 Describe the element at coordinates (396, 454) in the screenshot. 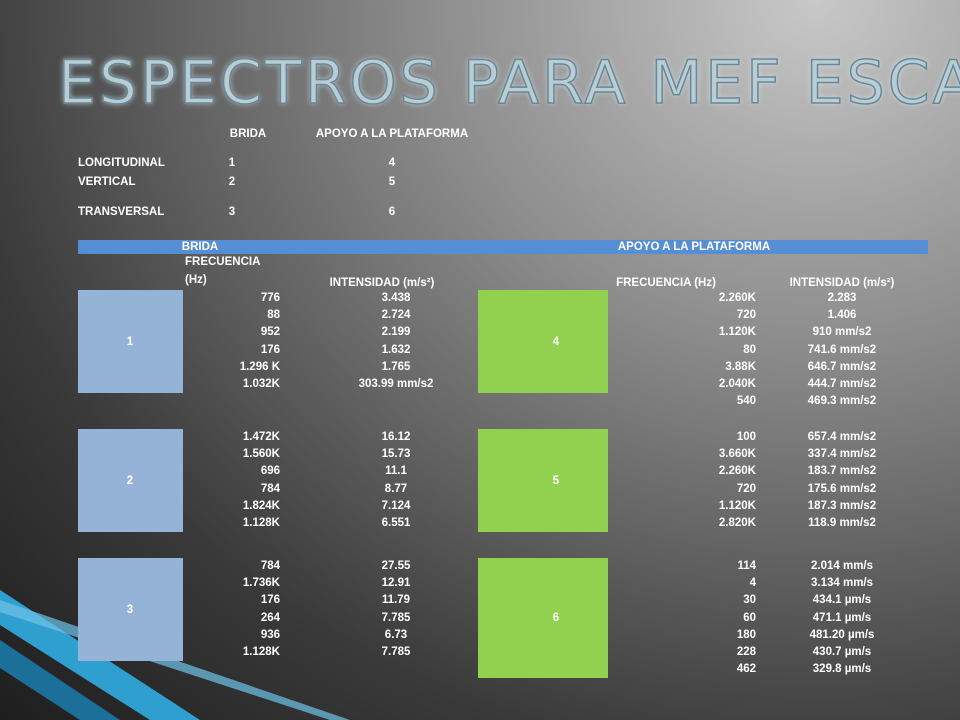

I see `cell: 15.73` at that location.